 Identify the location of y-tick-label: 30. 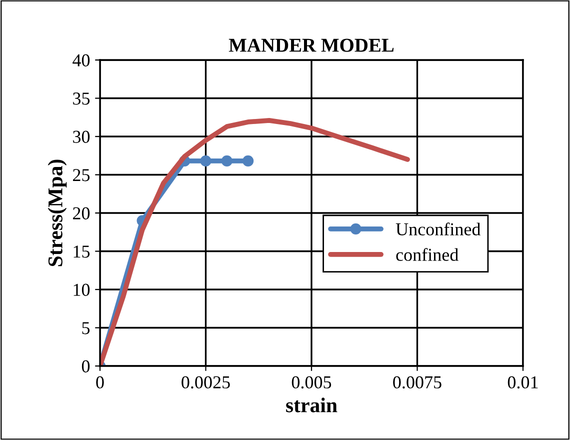
(81, 136).